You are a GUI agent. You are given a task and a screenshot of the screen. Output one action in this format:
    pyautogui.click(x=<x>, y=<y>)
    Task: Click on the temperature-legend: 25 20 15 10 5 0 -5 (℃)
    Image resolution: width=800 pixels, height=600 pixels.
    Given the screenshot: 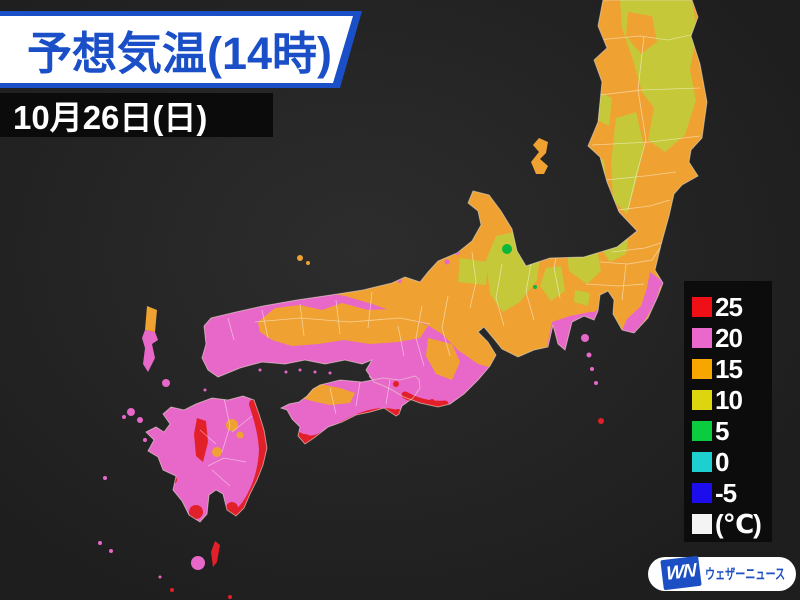 What is the action you would take?
    pyautogui.click(x=728, y=411)
    